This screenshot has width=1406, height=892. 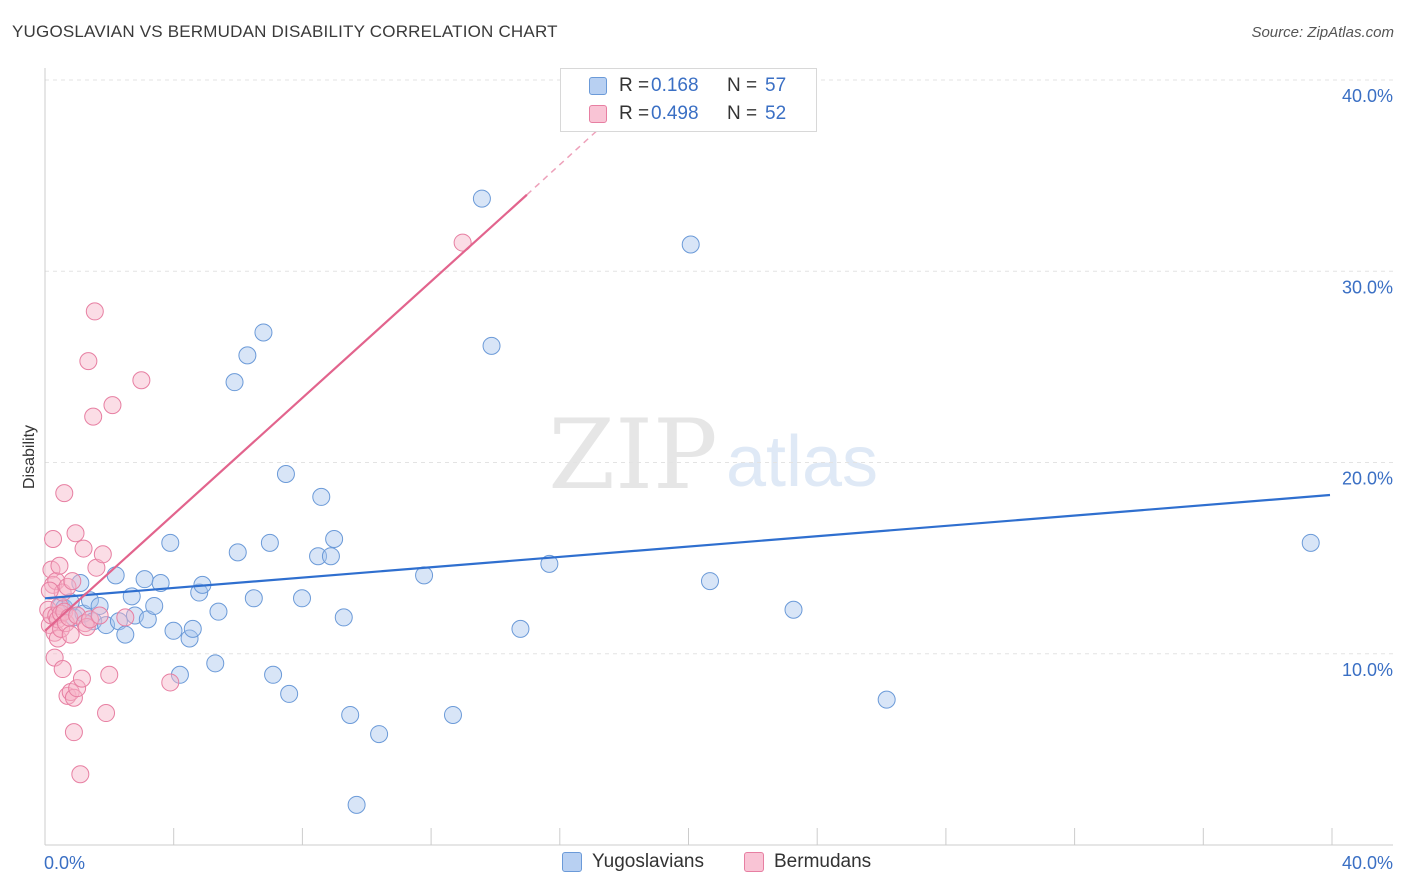 I want to click on trend-line-yugoslavians, so click(x=687, y=546).